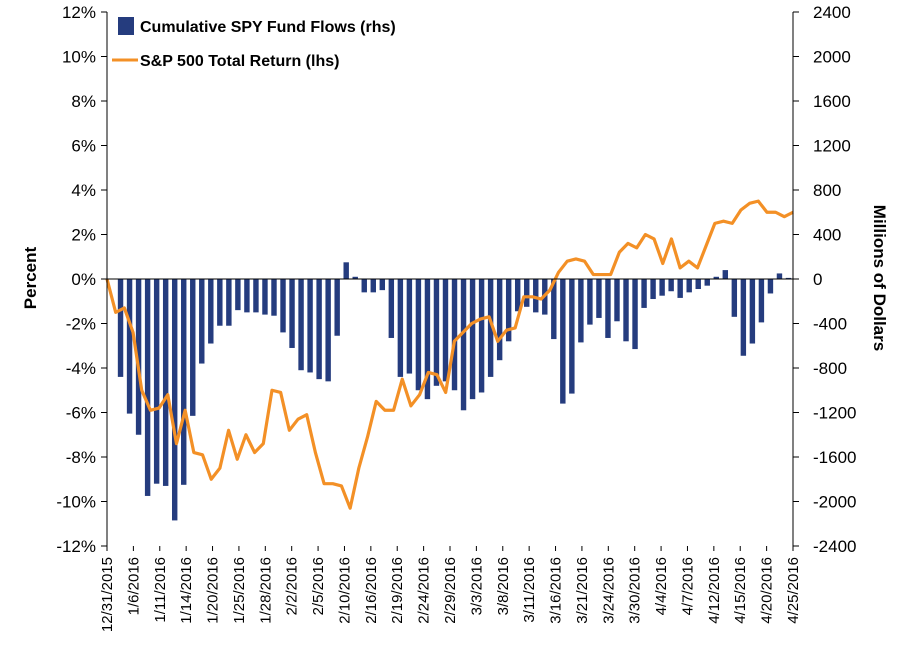 The width and height of the screenshot is (909, 660). Describe the element at coordinates (292, 586) in the screenshot. I see `x-tick-label: 2/2/2016` at that location.